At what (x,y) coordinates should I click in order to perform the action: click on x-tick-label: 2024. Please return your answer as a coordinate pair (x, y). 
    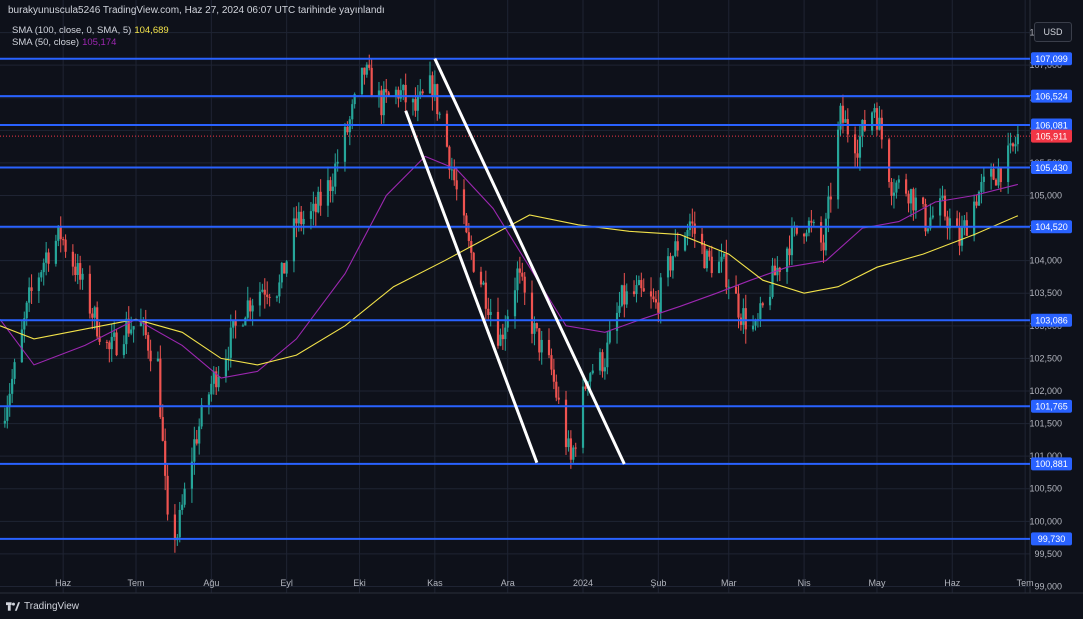
    Looking at the image, I should click on (583, 583).